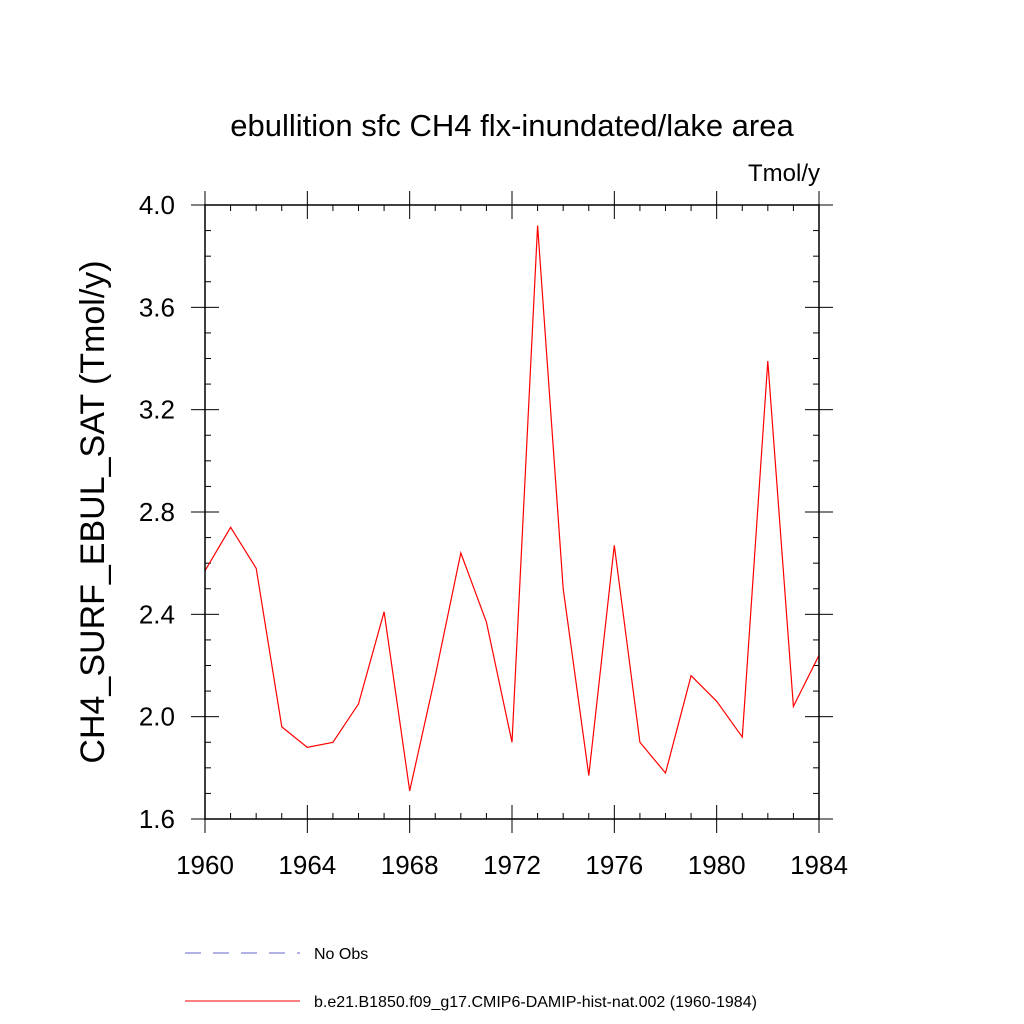 Image resolution: width=1024 pixels, height=1024 pixels. I want to click on y-tick-label: 2.4, so click(157, 614).